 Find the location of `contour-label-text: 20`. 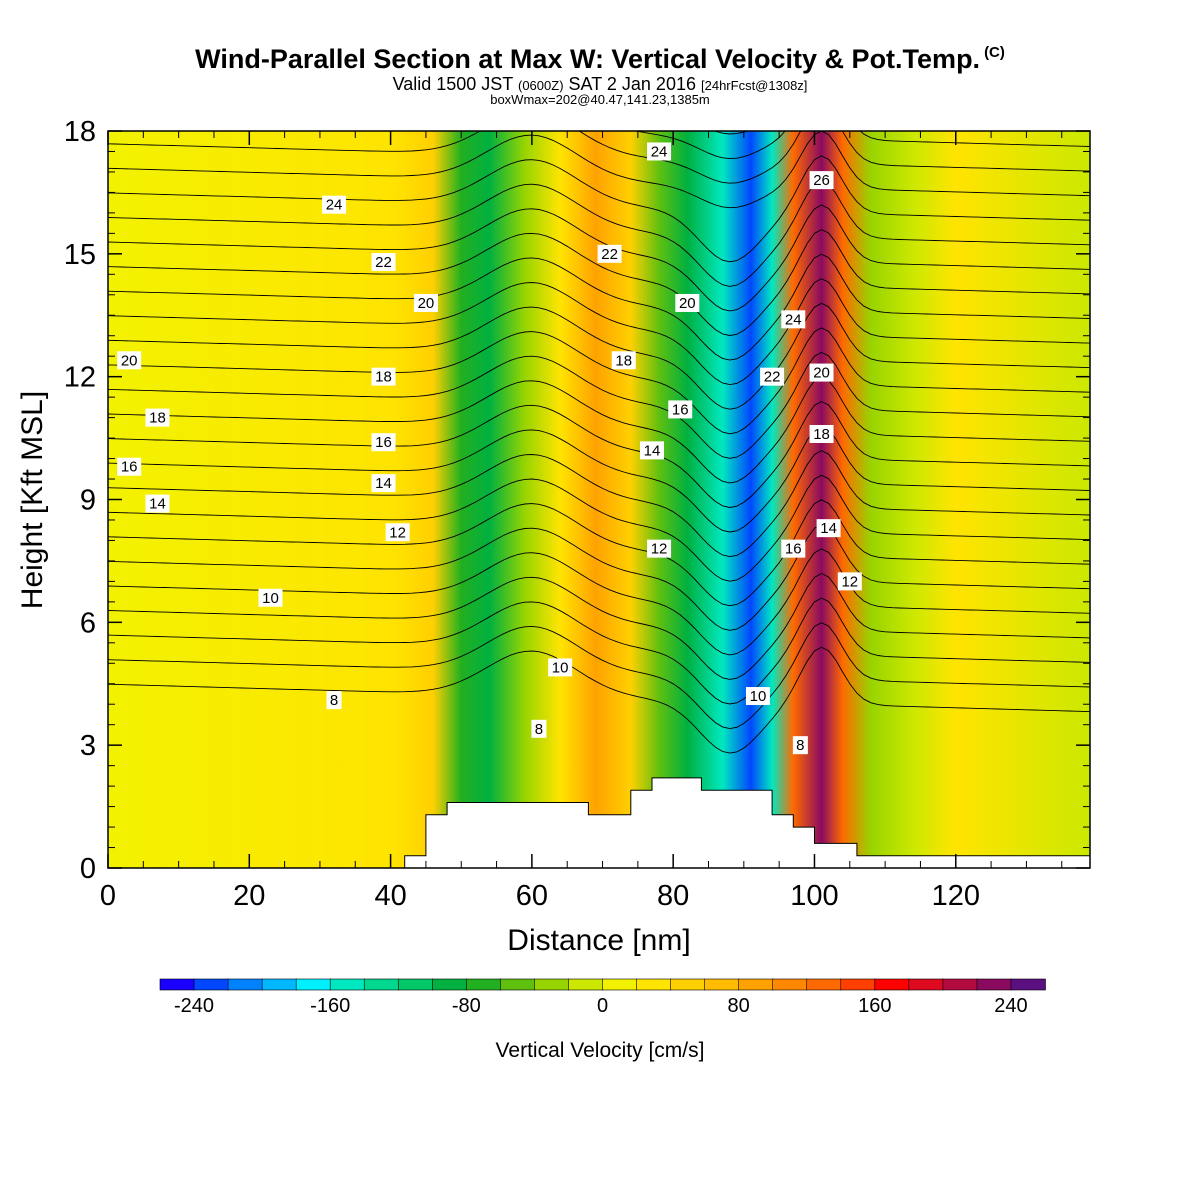

contour-label-text: 20 is located at coordinates (426, 303).